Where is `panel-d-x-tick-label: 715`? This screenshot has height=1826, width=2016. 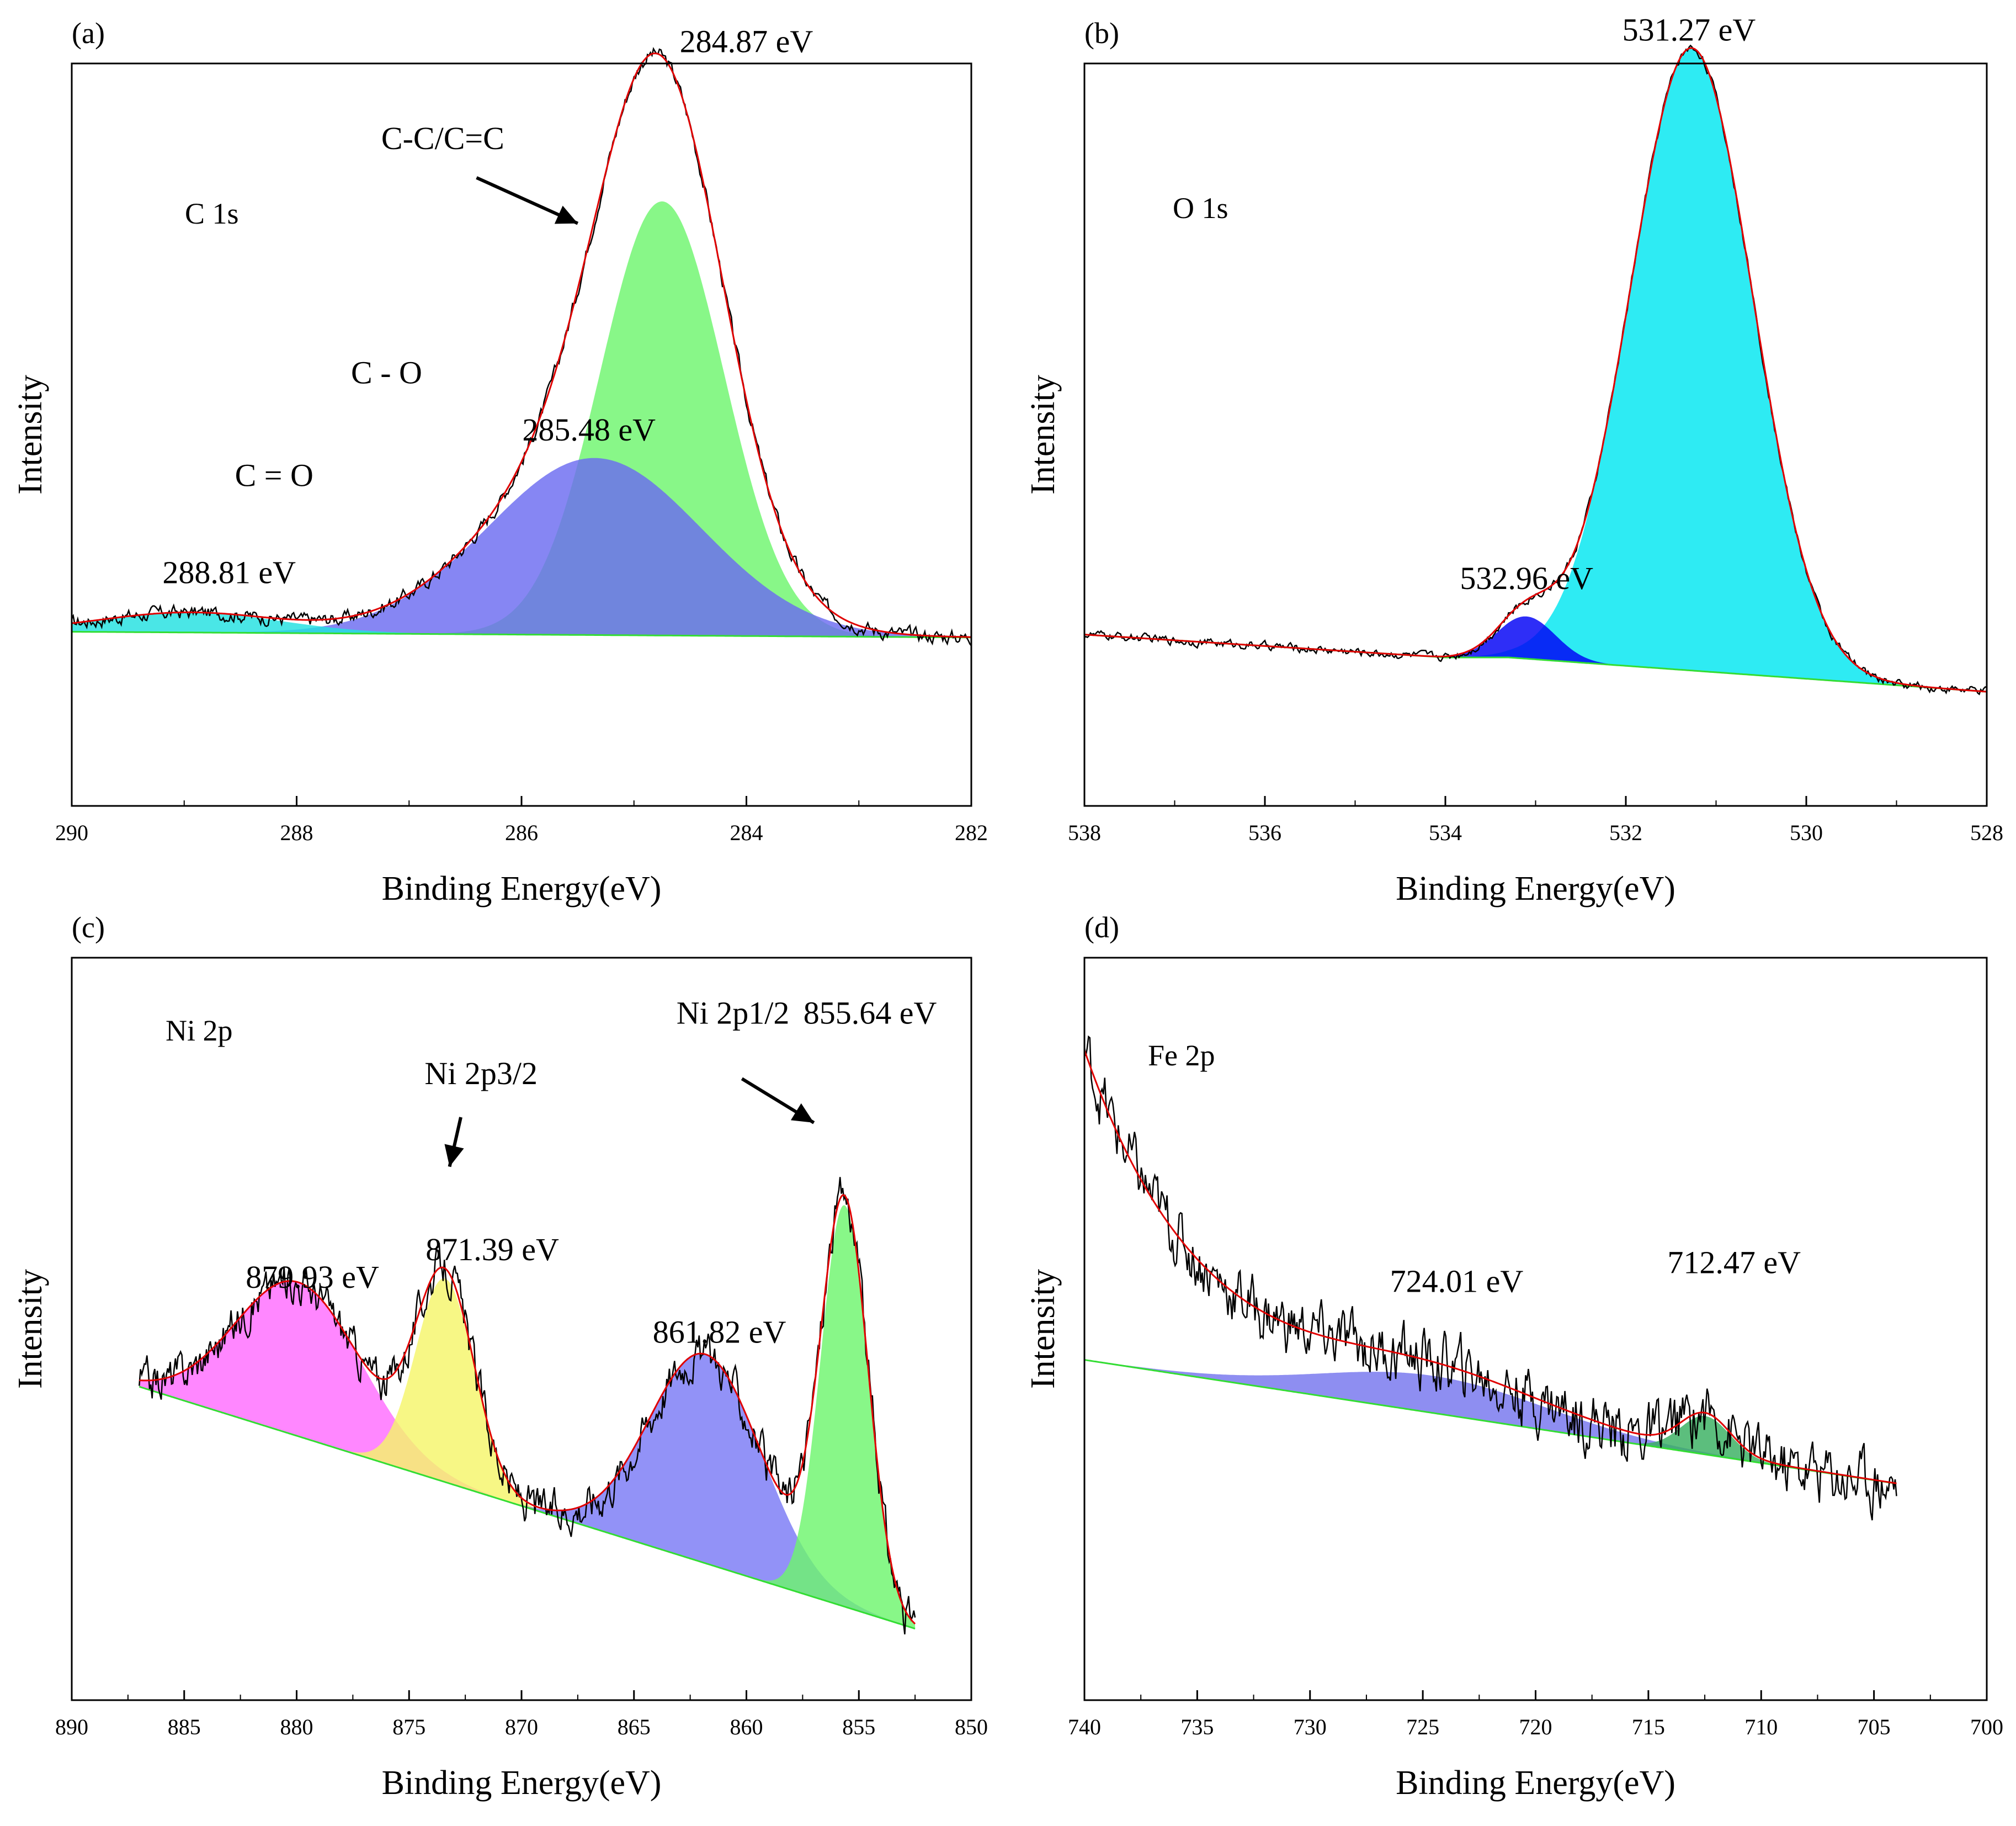
panel-d-x-tick-label: 715 is located at coordinates (1648, 1726).